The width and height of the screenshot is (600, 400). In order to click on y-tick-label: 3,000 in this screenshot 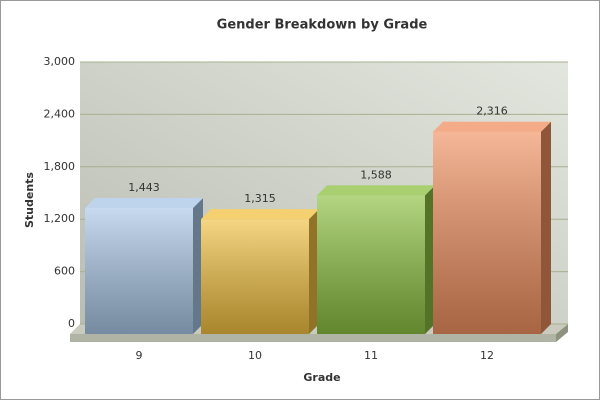, I will do `click(60, 61)`.